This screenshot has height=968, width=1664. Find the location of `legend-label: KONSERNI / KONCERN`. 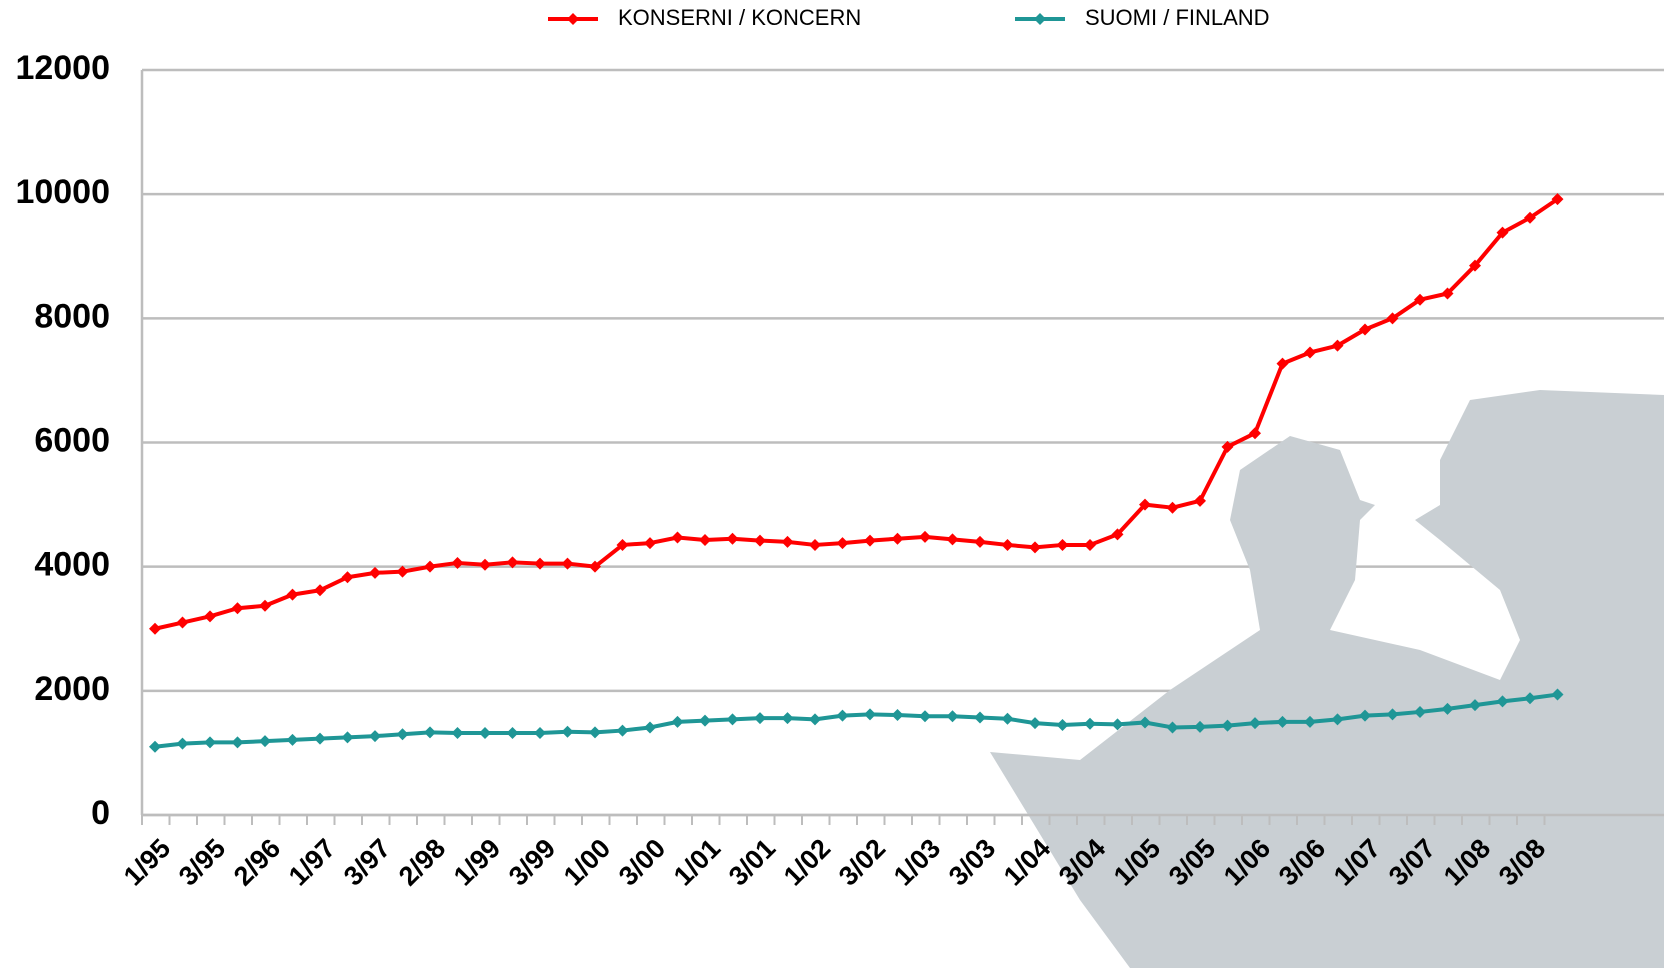

legend-label: KONSERNI / KONCERN is located at coordinates (739, 17).